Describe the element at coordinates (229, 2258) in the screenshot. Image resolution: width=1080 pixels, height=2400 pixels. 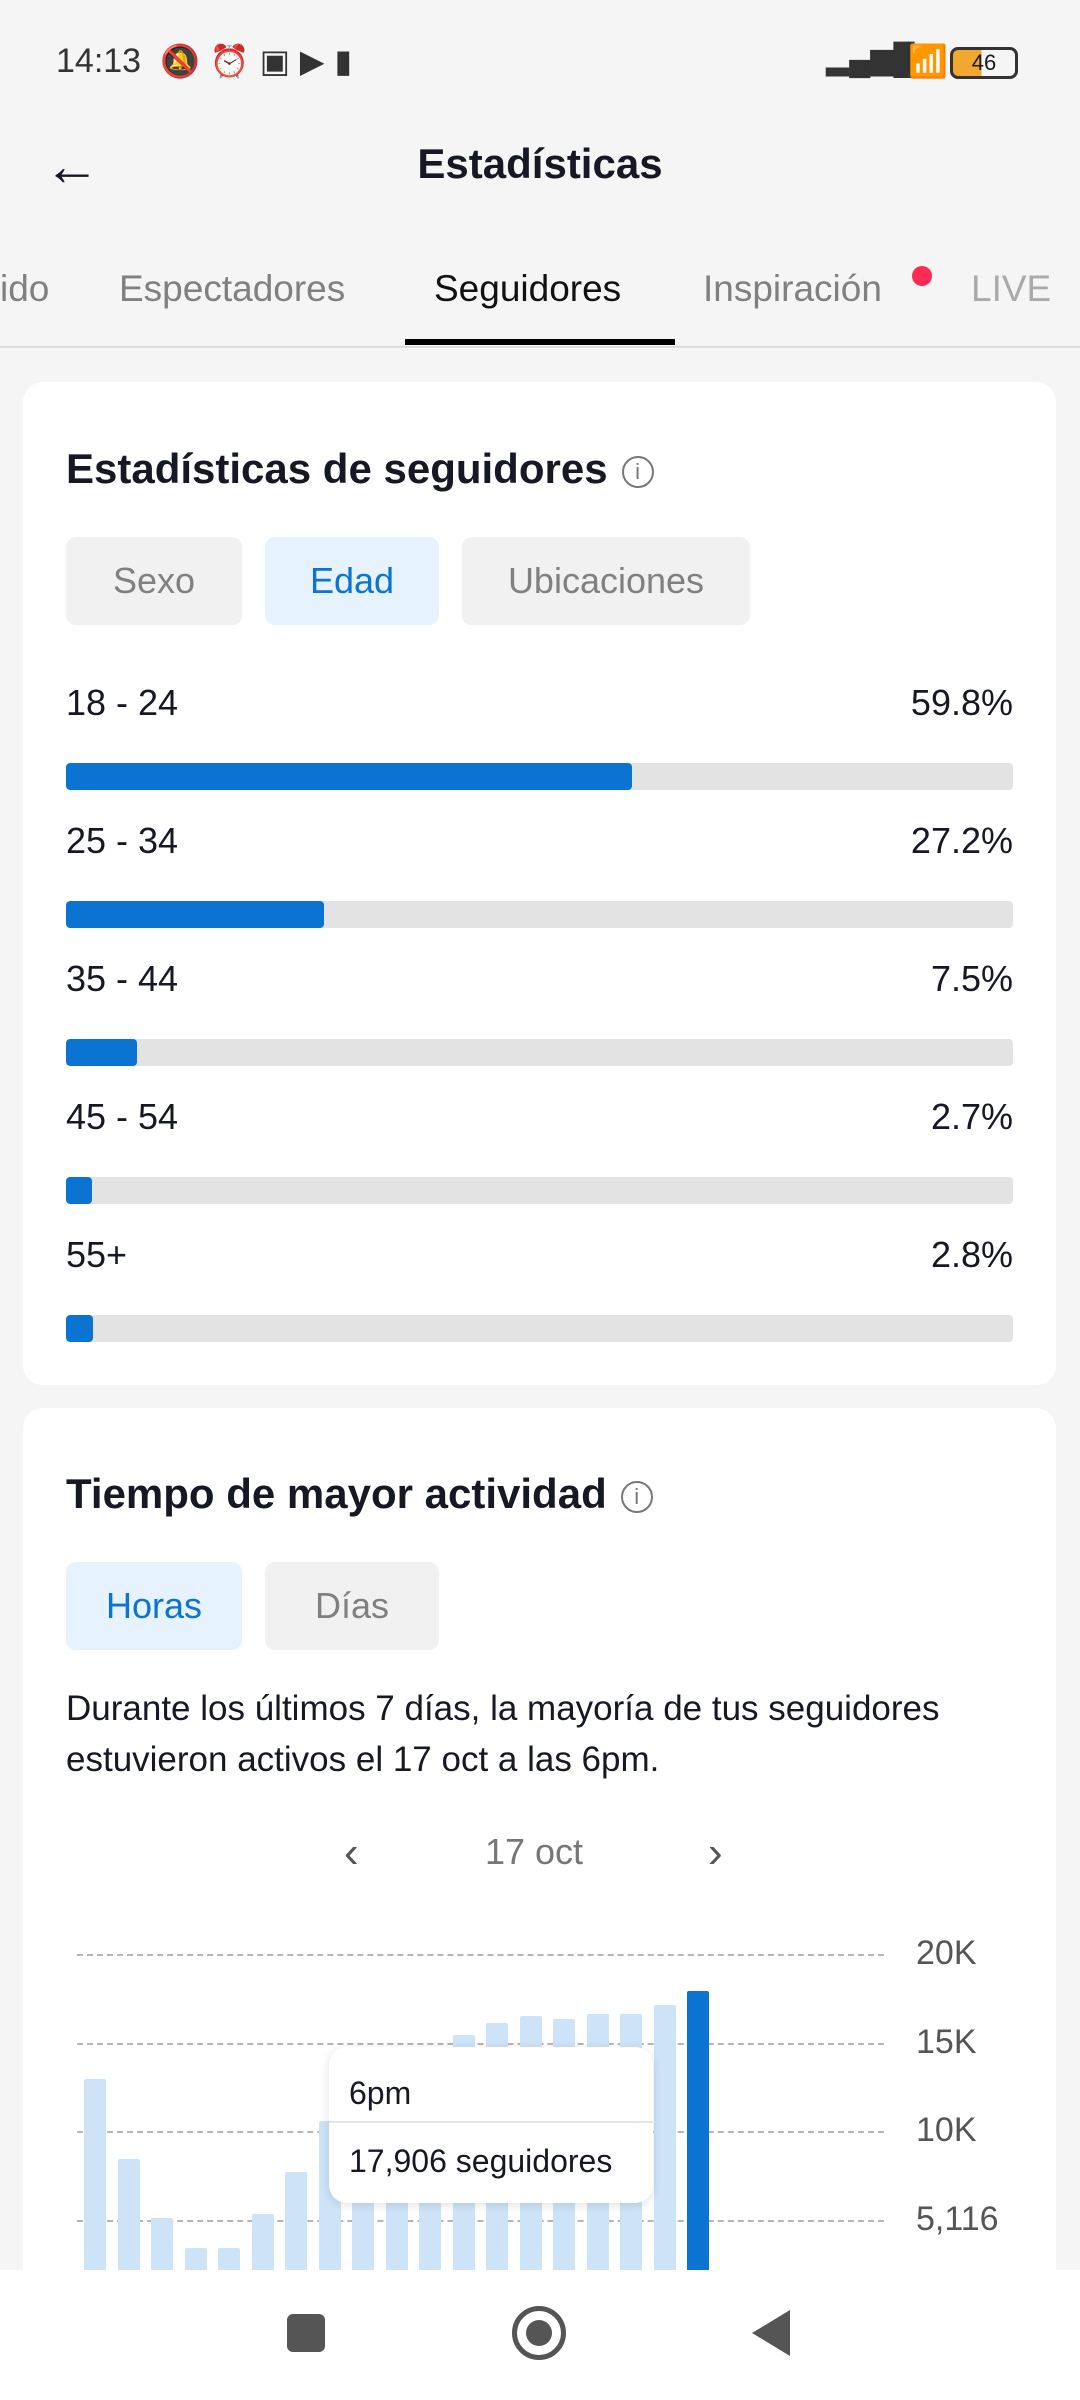
I see `chart-bar-4am` at that location.